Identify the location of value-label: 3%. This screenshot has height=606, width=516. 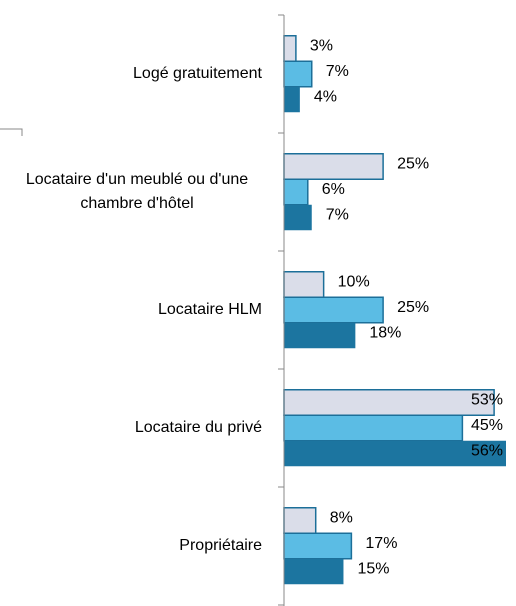
(321, 46).